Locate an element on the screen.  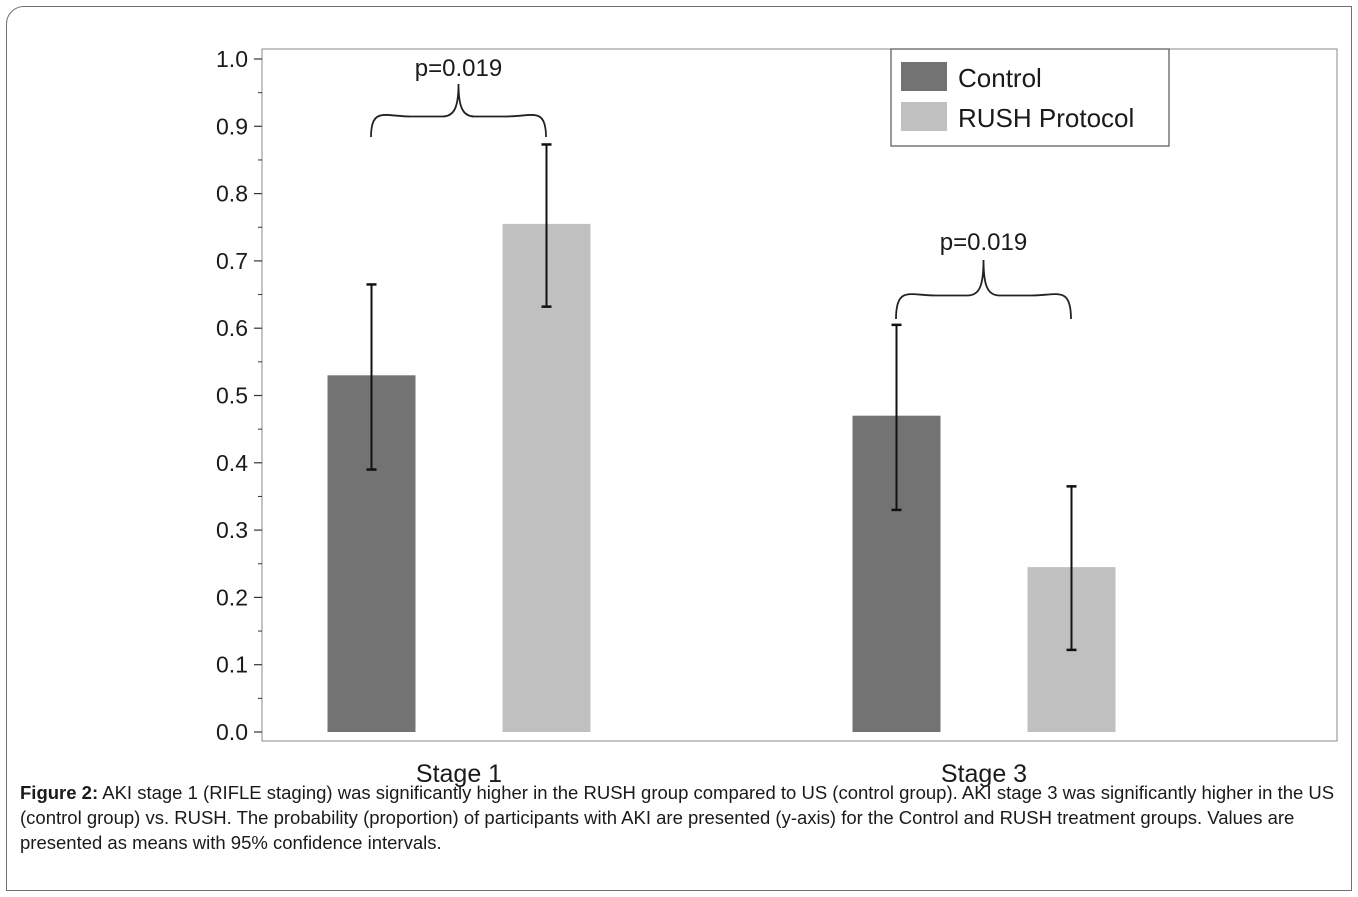
y-tick-label: 0.8 is located at coordinates (232, 194).